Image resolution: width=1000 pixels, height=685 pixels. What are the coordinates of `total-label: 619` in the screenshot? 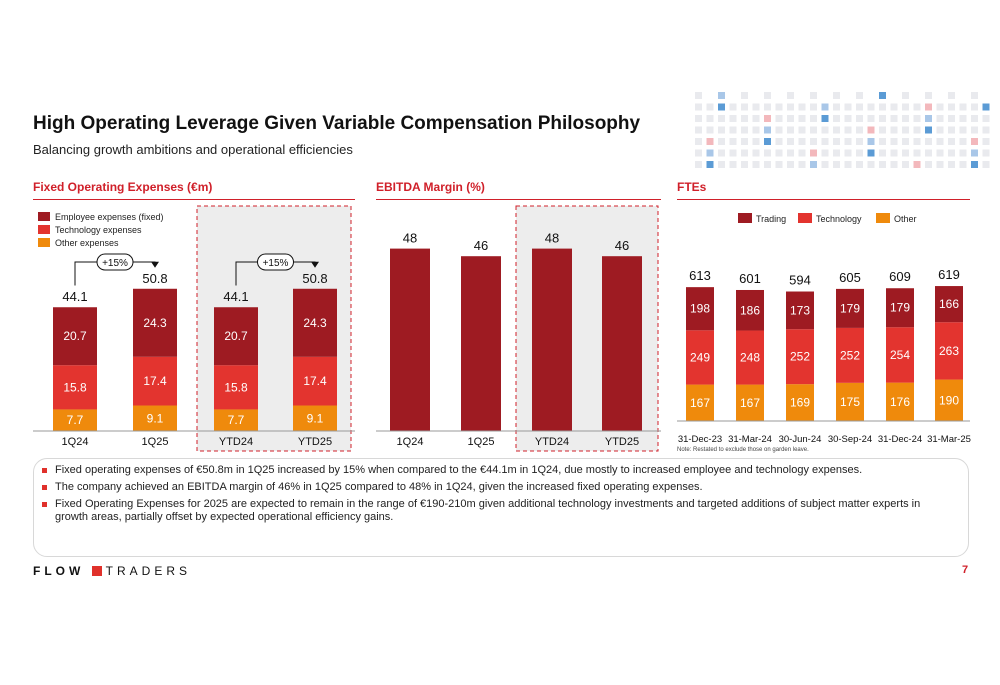 It's located at (949, 274).